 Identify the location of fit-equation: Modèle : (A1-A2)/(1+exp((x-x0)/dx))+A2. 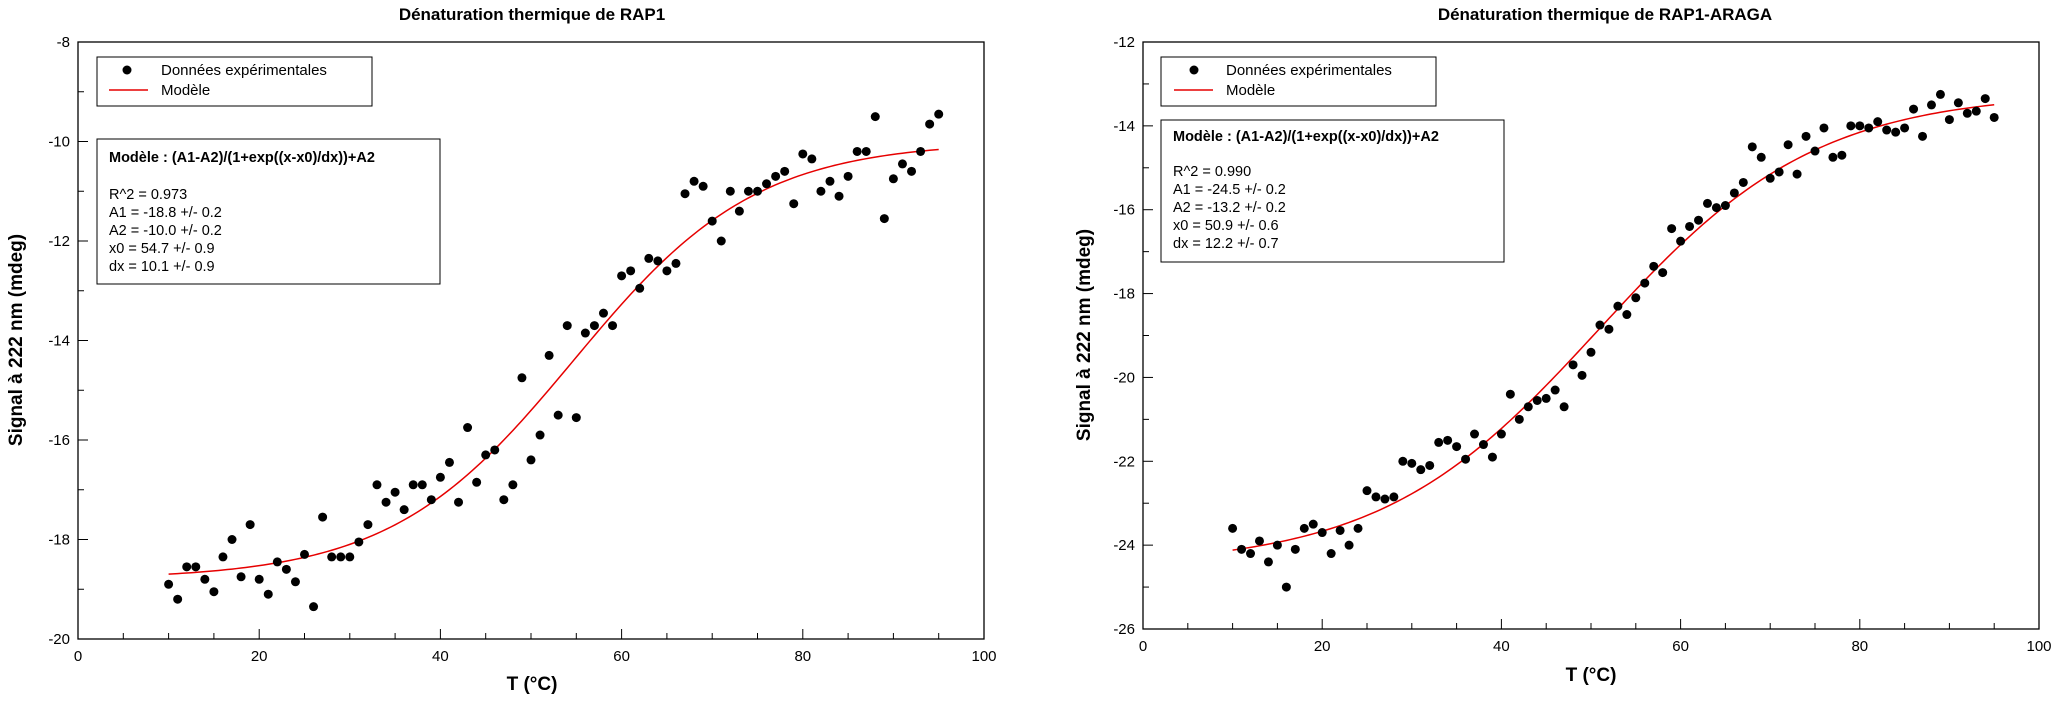
(242, 158).